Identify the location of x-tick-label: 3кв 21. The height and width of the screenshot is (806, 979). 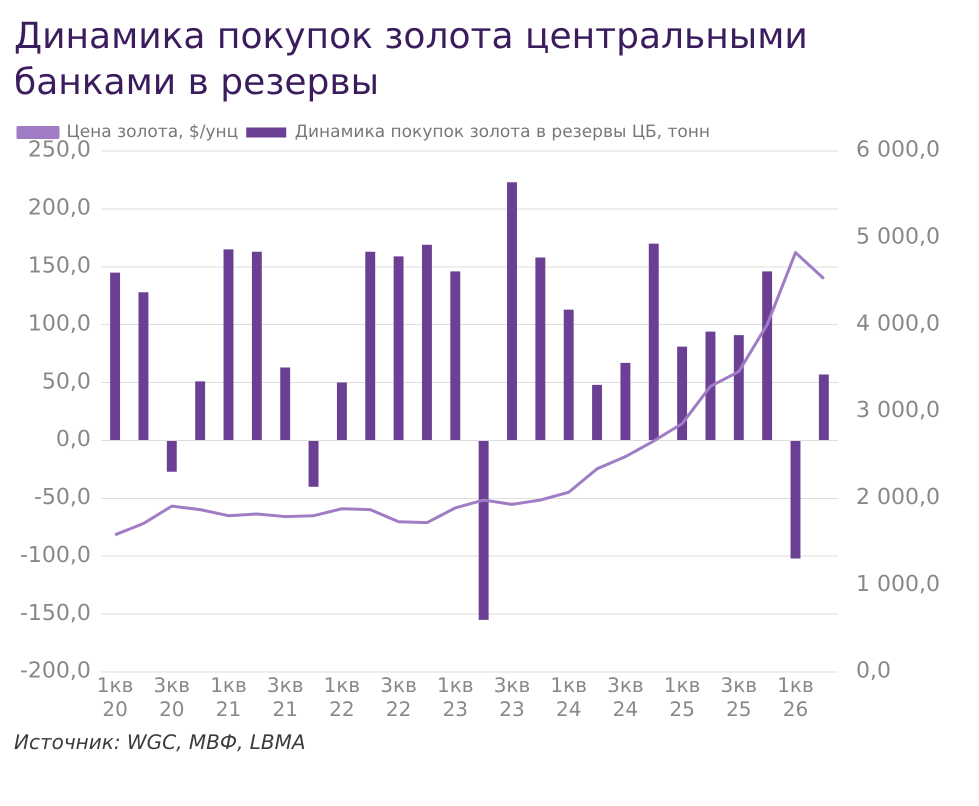
(285, 697).